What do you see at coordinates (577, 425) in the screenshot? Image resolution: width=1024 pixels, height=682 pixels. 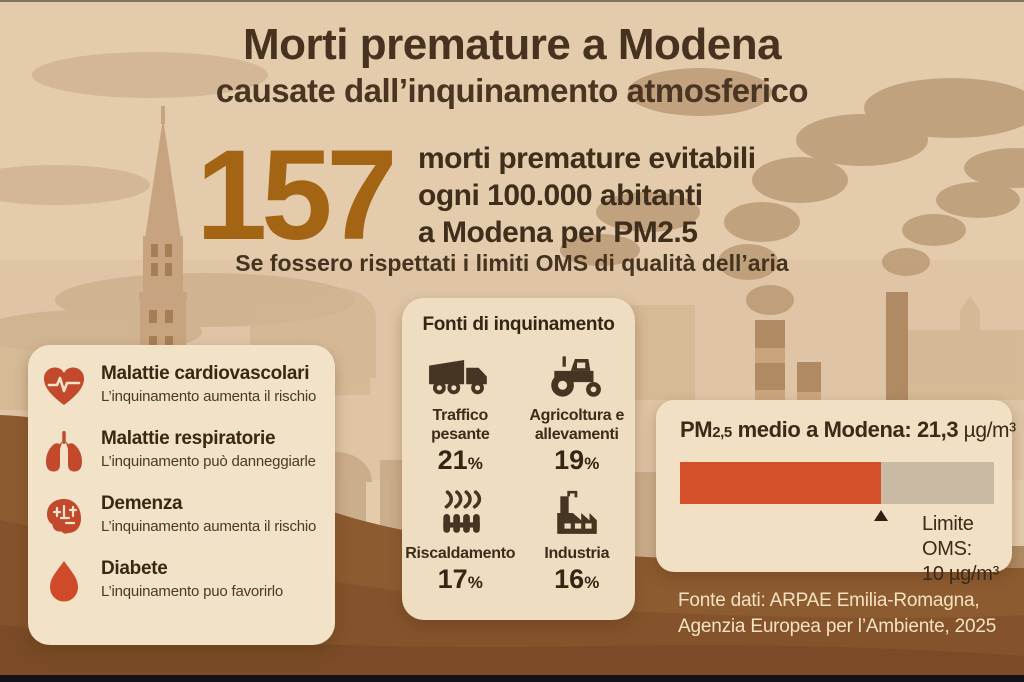 I see `source-label: Agricoltura e allevamenti` at bounding box center [577, 425].